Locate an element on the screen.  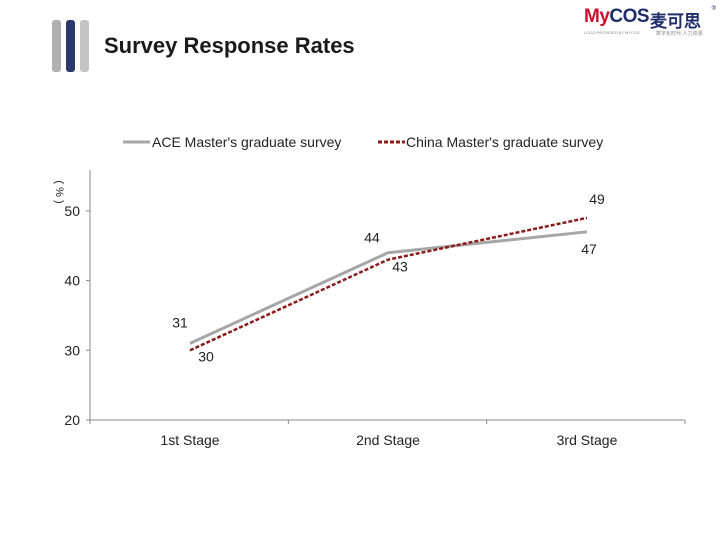
chart-series is located at coordinates (388, 284).